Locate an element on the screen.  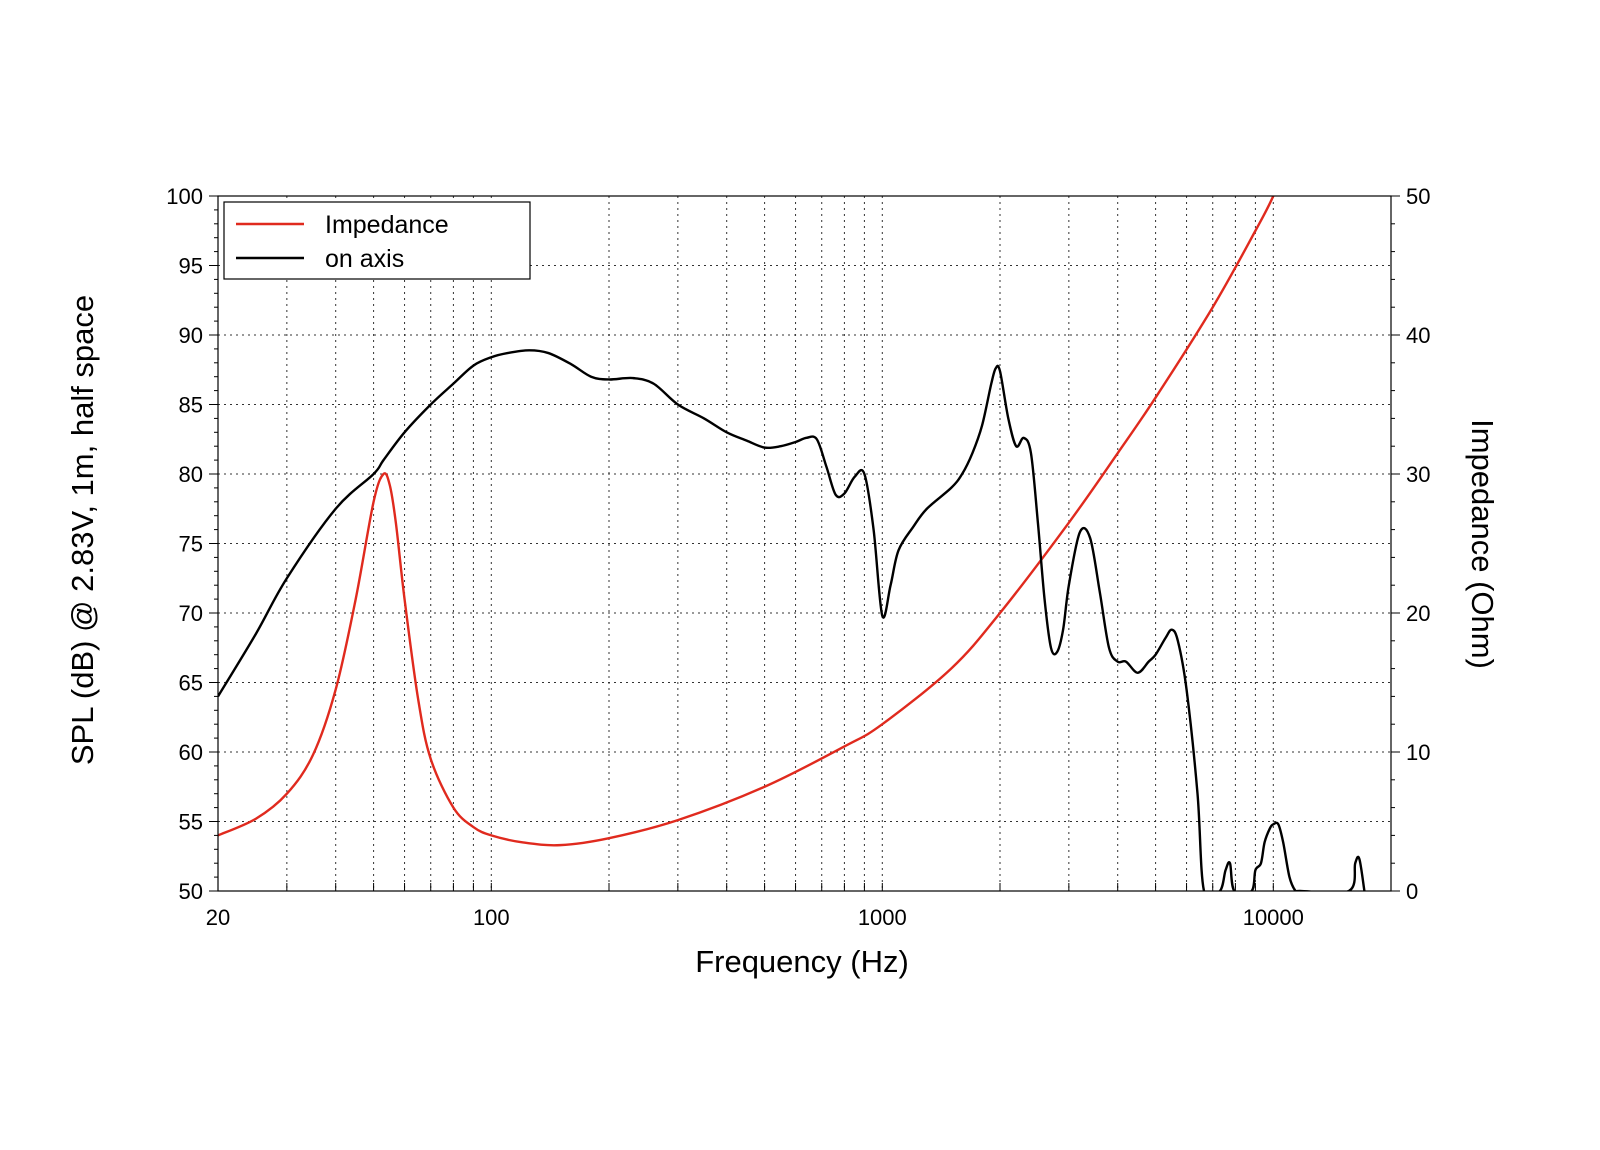
y-tick-label: 80 is located at coordinates (191, 474).